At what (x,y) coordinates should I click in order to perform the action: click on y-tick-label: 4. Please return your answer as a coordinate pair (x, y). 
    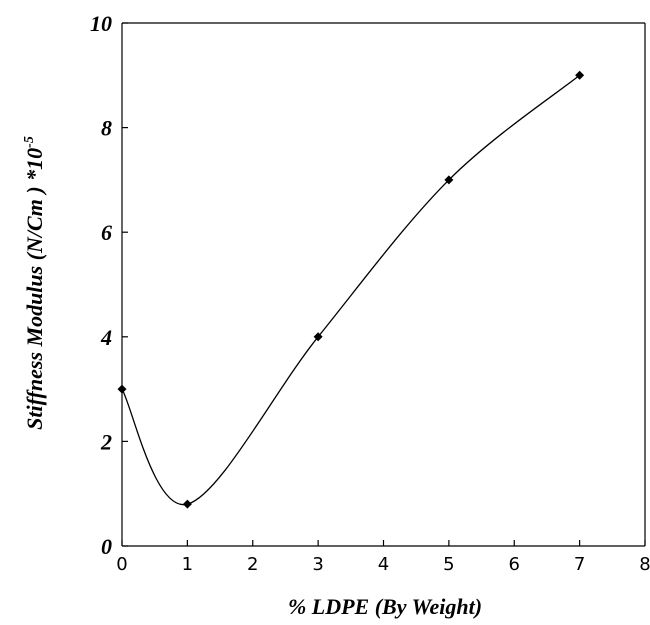
    Looking at the image, I should click on (106, 337).